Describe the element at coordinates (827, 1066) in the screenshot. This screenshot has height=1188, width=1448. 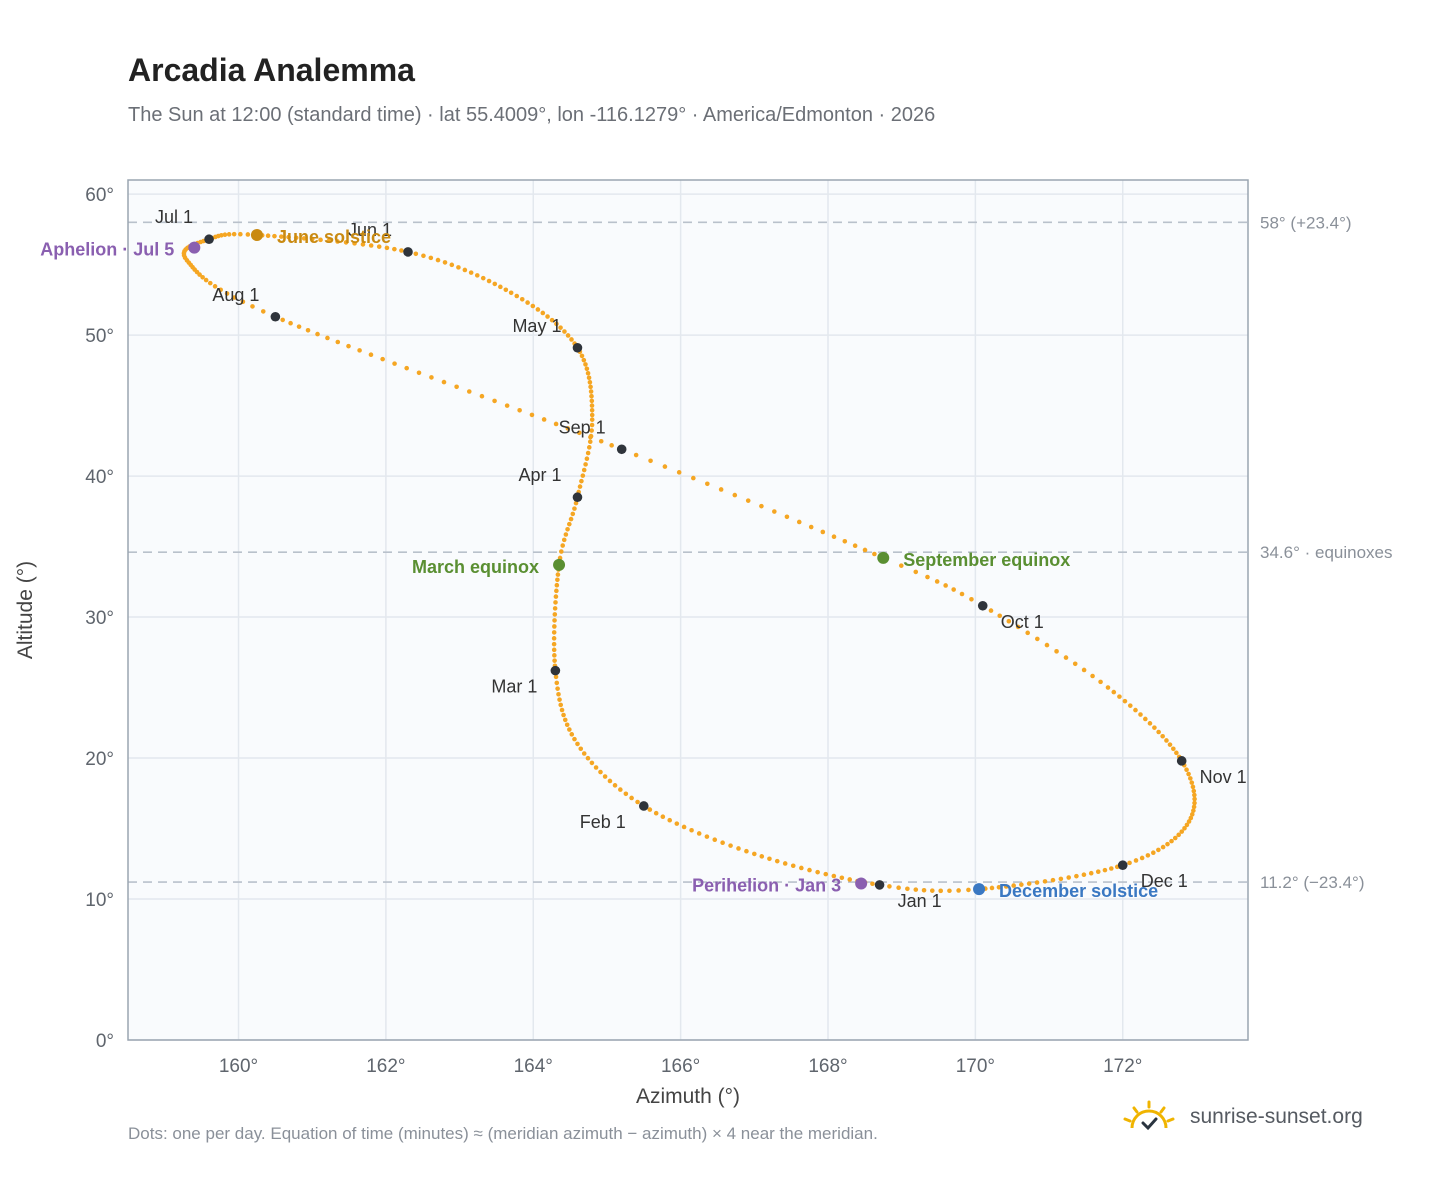
I see `x-tick-label: 168°` at that location.